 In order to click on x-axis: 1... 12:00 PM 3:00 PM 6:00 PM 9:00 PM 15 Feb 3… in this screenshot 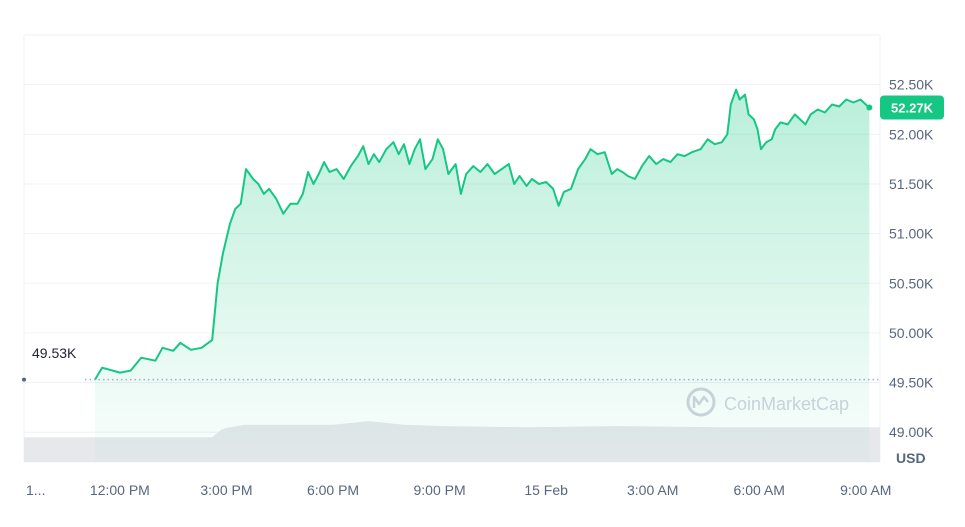, I will do `click(458, 490)`.